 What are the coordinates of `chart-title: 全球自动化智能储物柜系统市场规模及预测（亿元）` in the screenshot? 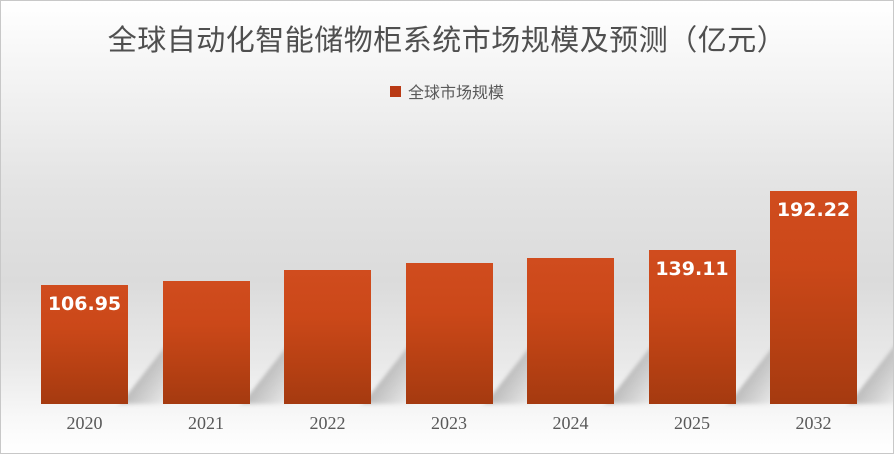 It's located at (447, 41).